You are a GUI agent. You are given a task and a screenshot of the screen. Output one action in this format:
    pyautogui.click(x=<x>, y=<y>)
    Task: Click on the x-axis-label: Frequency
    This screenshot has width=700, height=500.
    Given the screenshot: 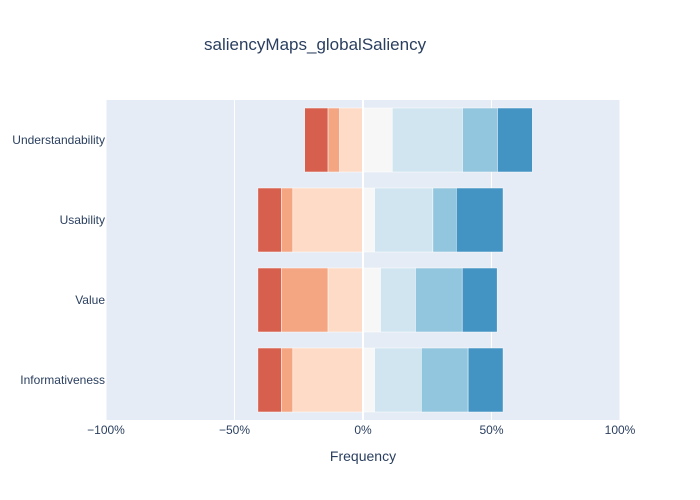 What is the action you would take?
    pyautogui.click(x=363, y=456)
    